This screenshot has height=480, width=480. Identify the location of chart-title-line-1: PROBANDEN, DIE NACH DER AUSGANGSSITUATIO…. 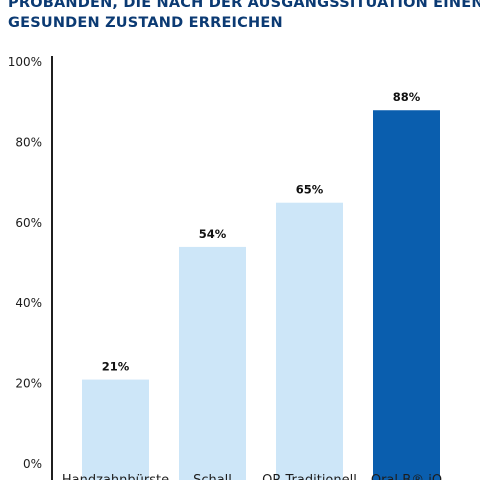
(244, 5).